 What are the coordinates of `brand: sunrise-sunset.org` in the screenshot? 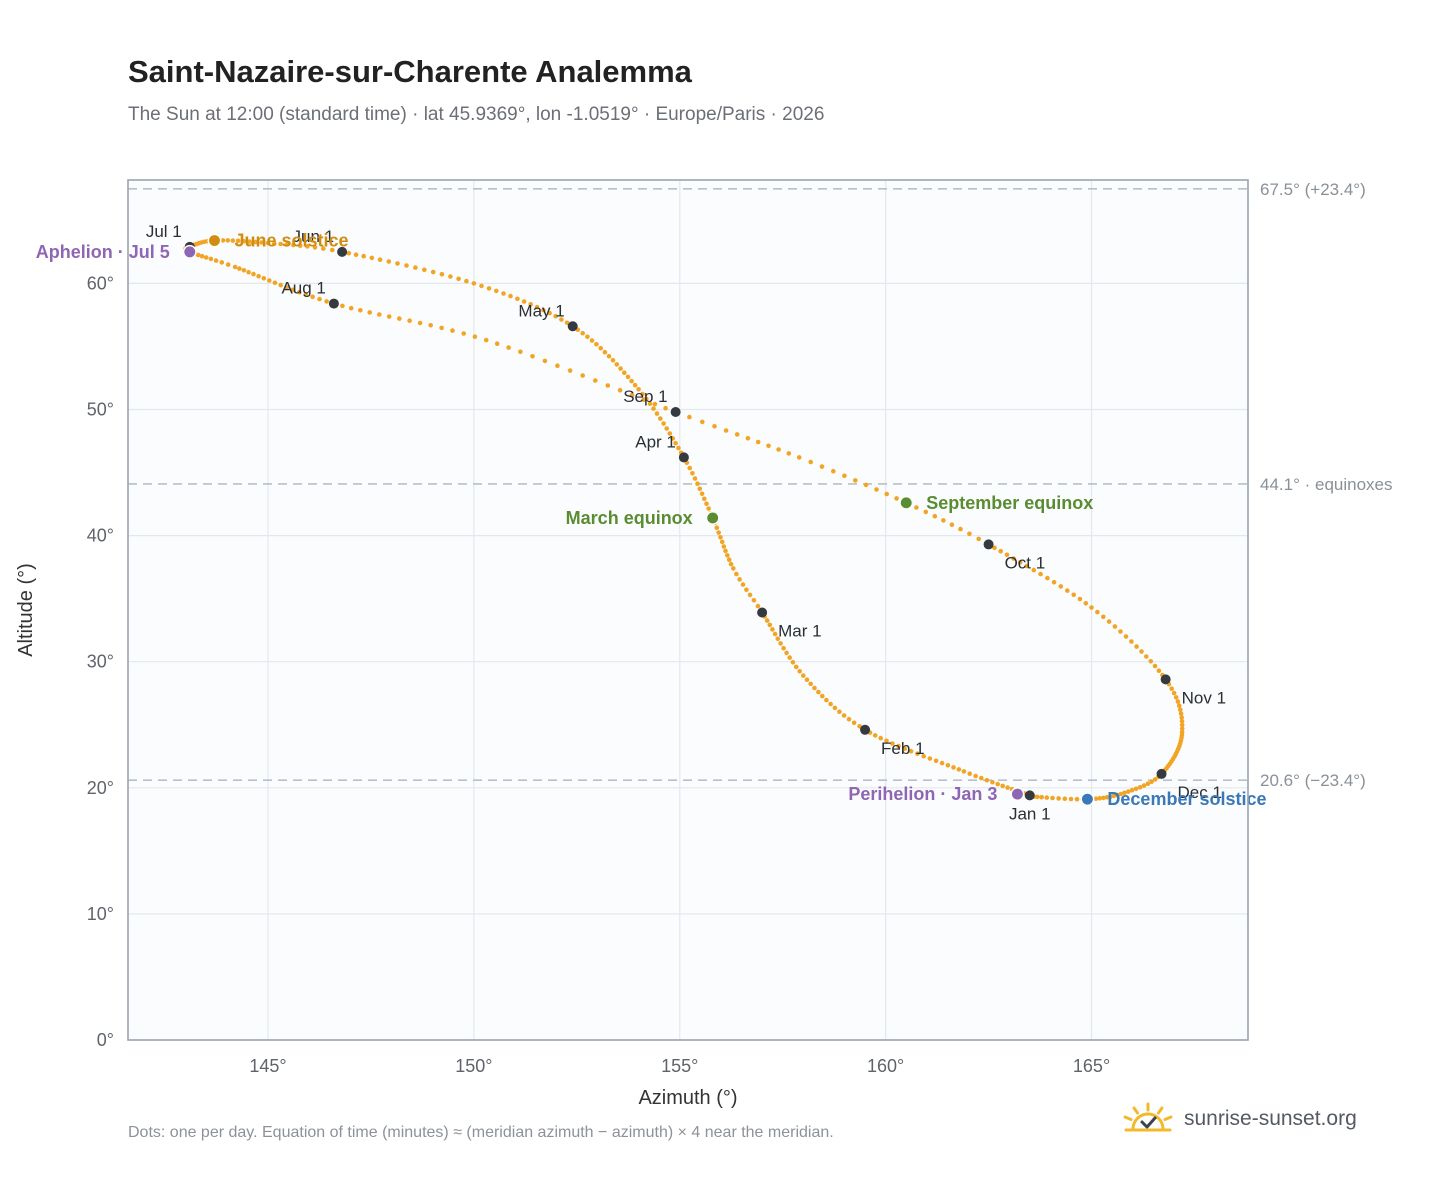 It's located at (1238, 1119).